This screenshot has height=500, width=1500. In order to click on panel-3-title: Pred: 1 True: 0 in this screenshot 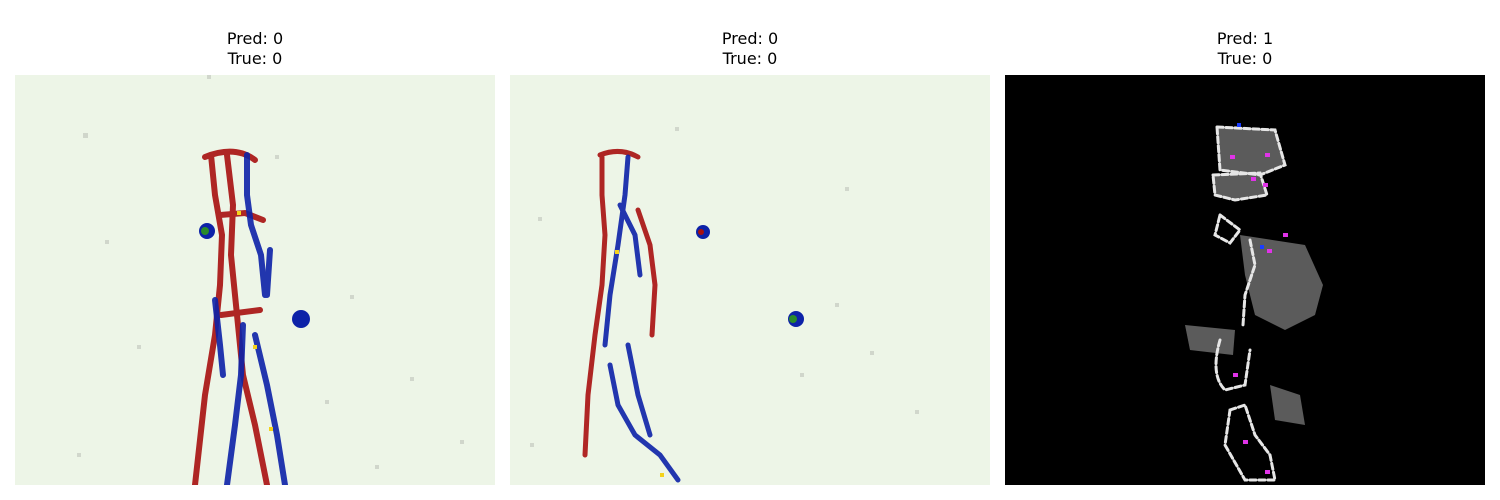, I will do `click(1245, 49)`.